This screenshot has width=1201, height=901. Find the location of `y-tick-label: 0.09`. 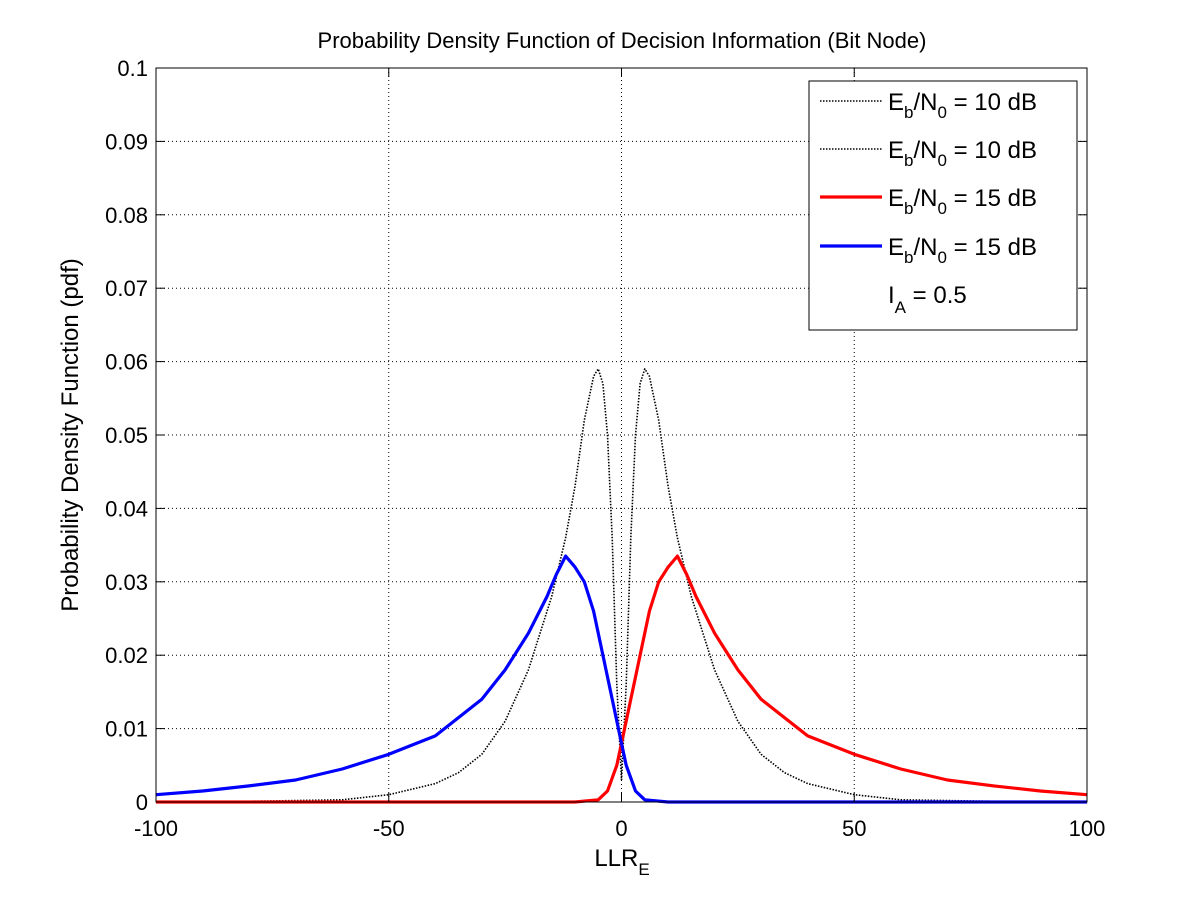

y-tick-label: 0.09 is located at coordinates (126, 141).